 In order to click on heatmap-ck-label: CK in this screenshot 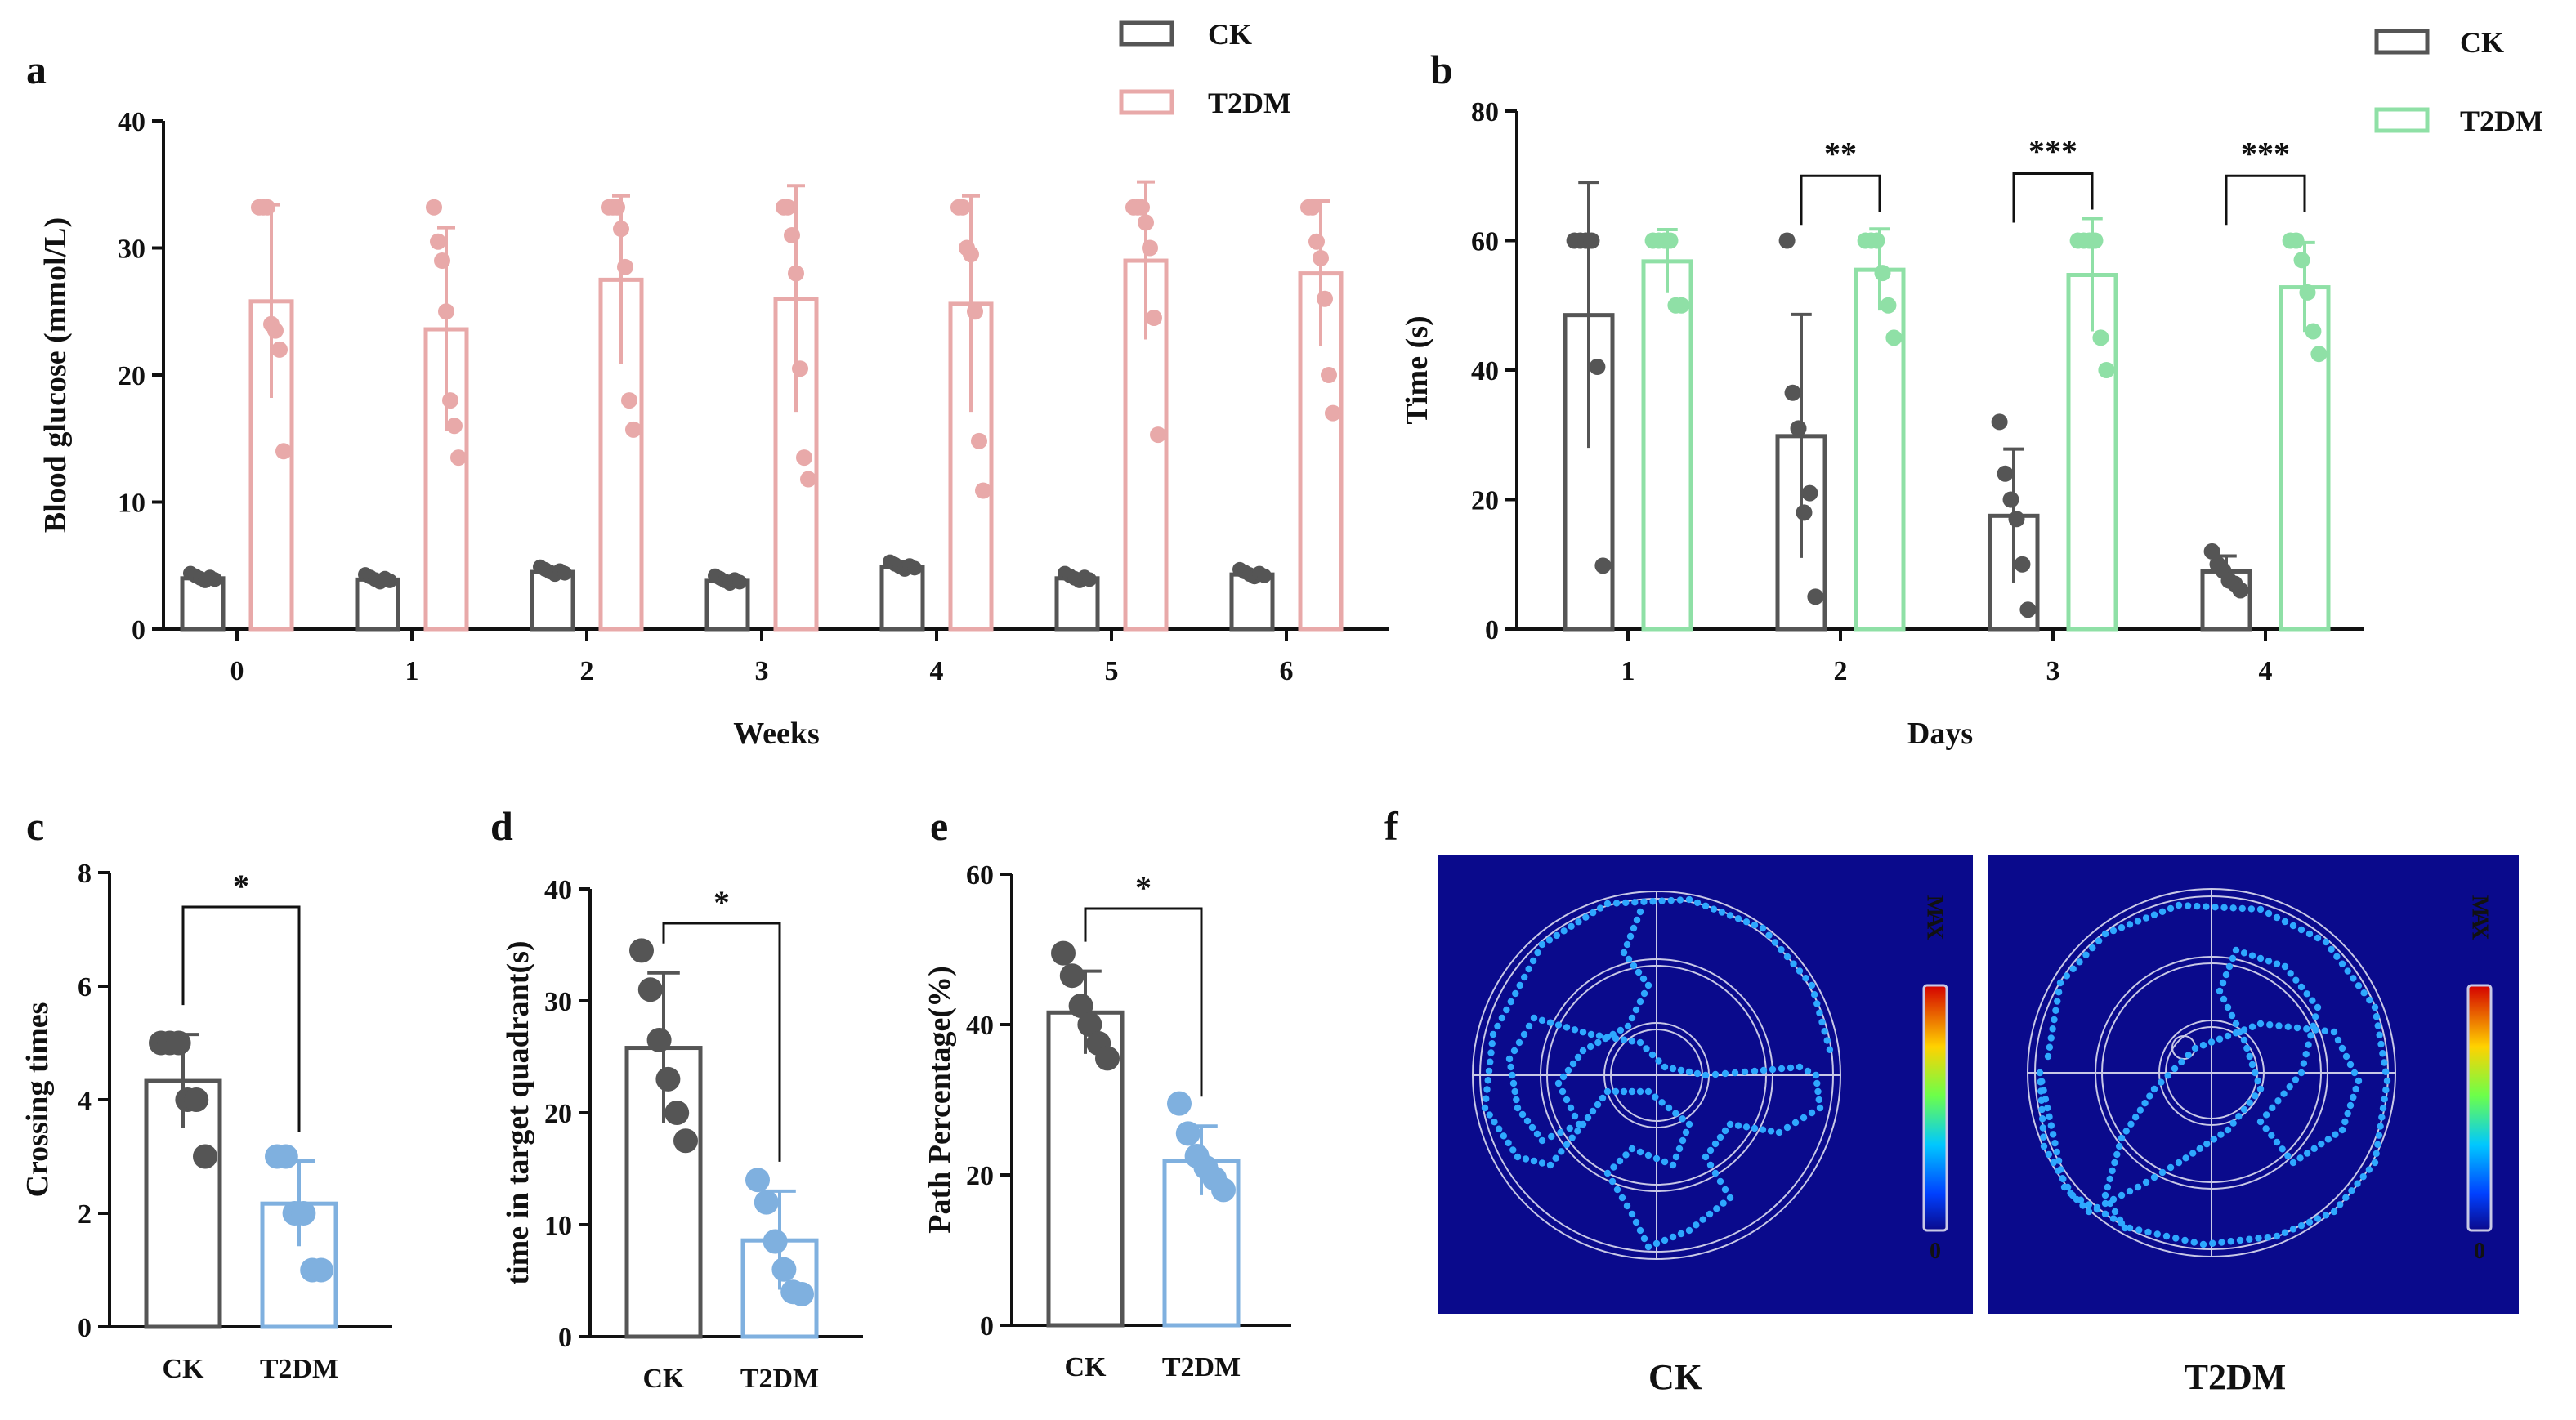, I will do `click(1675, 1377)`.